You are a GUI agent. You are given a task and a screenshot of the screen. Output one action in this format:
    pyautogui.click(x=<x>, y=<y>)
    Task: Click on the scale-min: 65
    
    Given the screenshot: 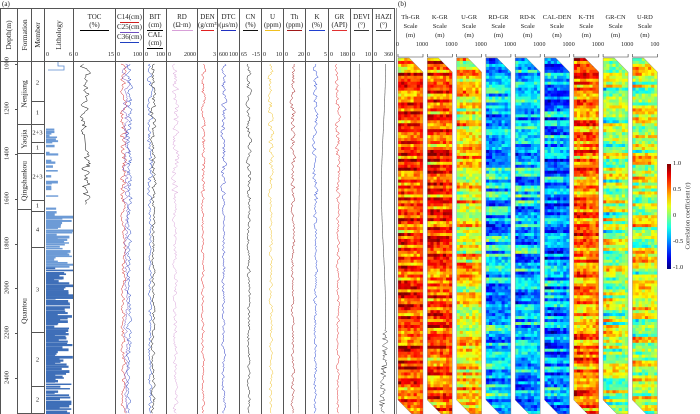 What is the action you would take?
    pyautogui.click(x=244, y=55)
    